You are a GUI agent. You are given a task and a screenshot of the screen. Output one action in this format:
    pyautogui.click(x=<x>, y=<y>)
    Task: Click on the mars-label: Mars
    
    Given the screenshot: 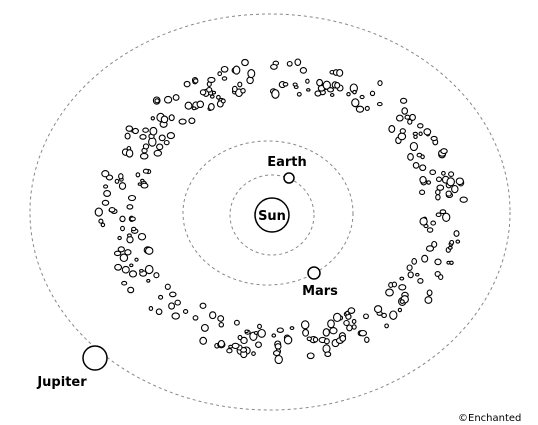 What is the action you would take?
    pyautogui.click(x=320, y=291)
    